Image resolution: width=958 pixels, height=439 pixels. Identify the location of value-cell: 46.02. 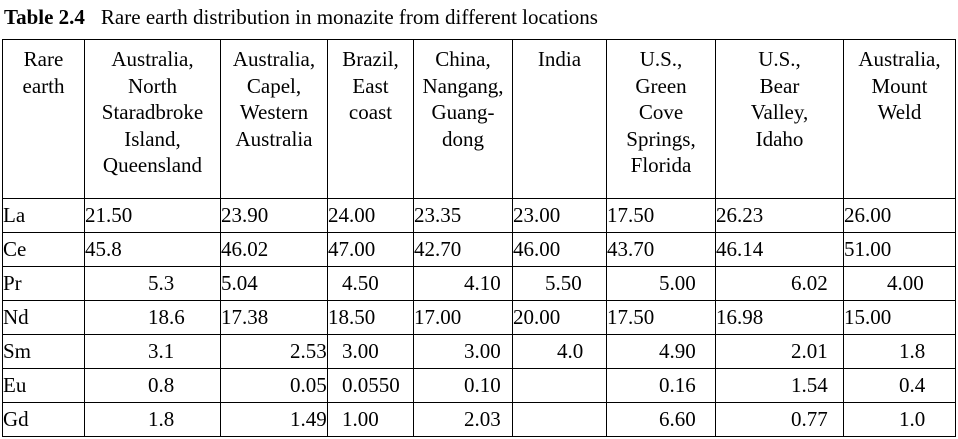
(274, 249).